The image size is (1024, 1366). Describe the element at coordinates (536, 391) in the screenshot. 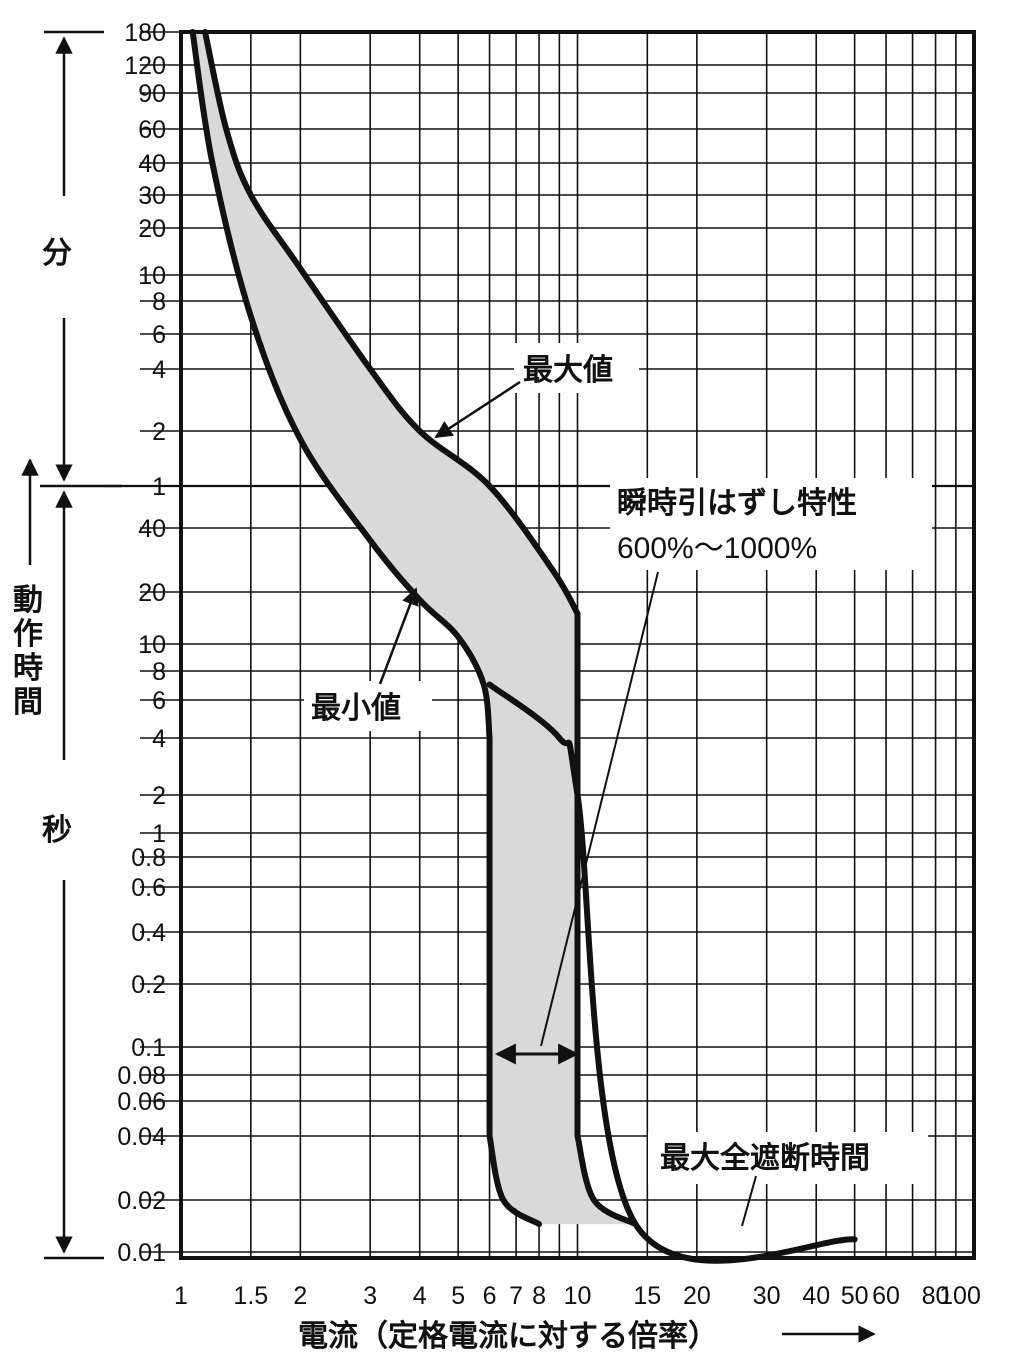

I see `annotation-max: 最大値` at that location.